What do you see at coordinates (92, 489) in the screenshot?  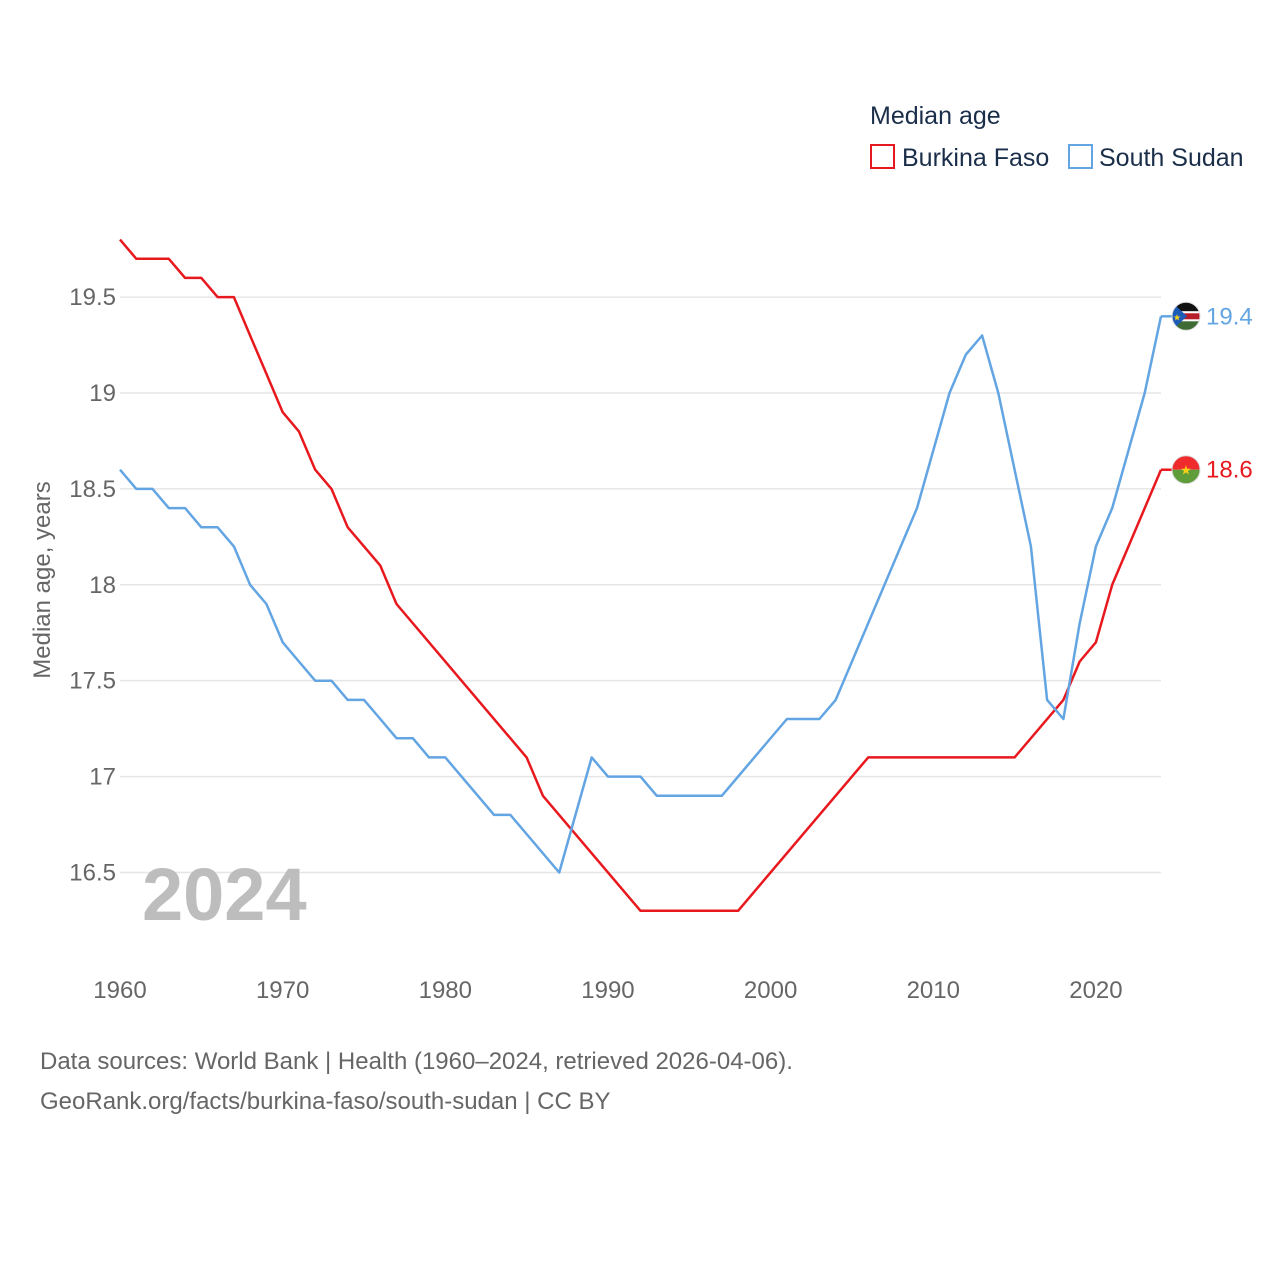 I see `y-tick-label: 18.5` at bounding box center [92, 489].